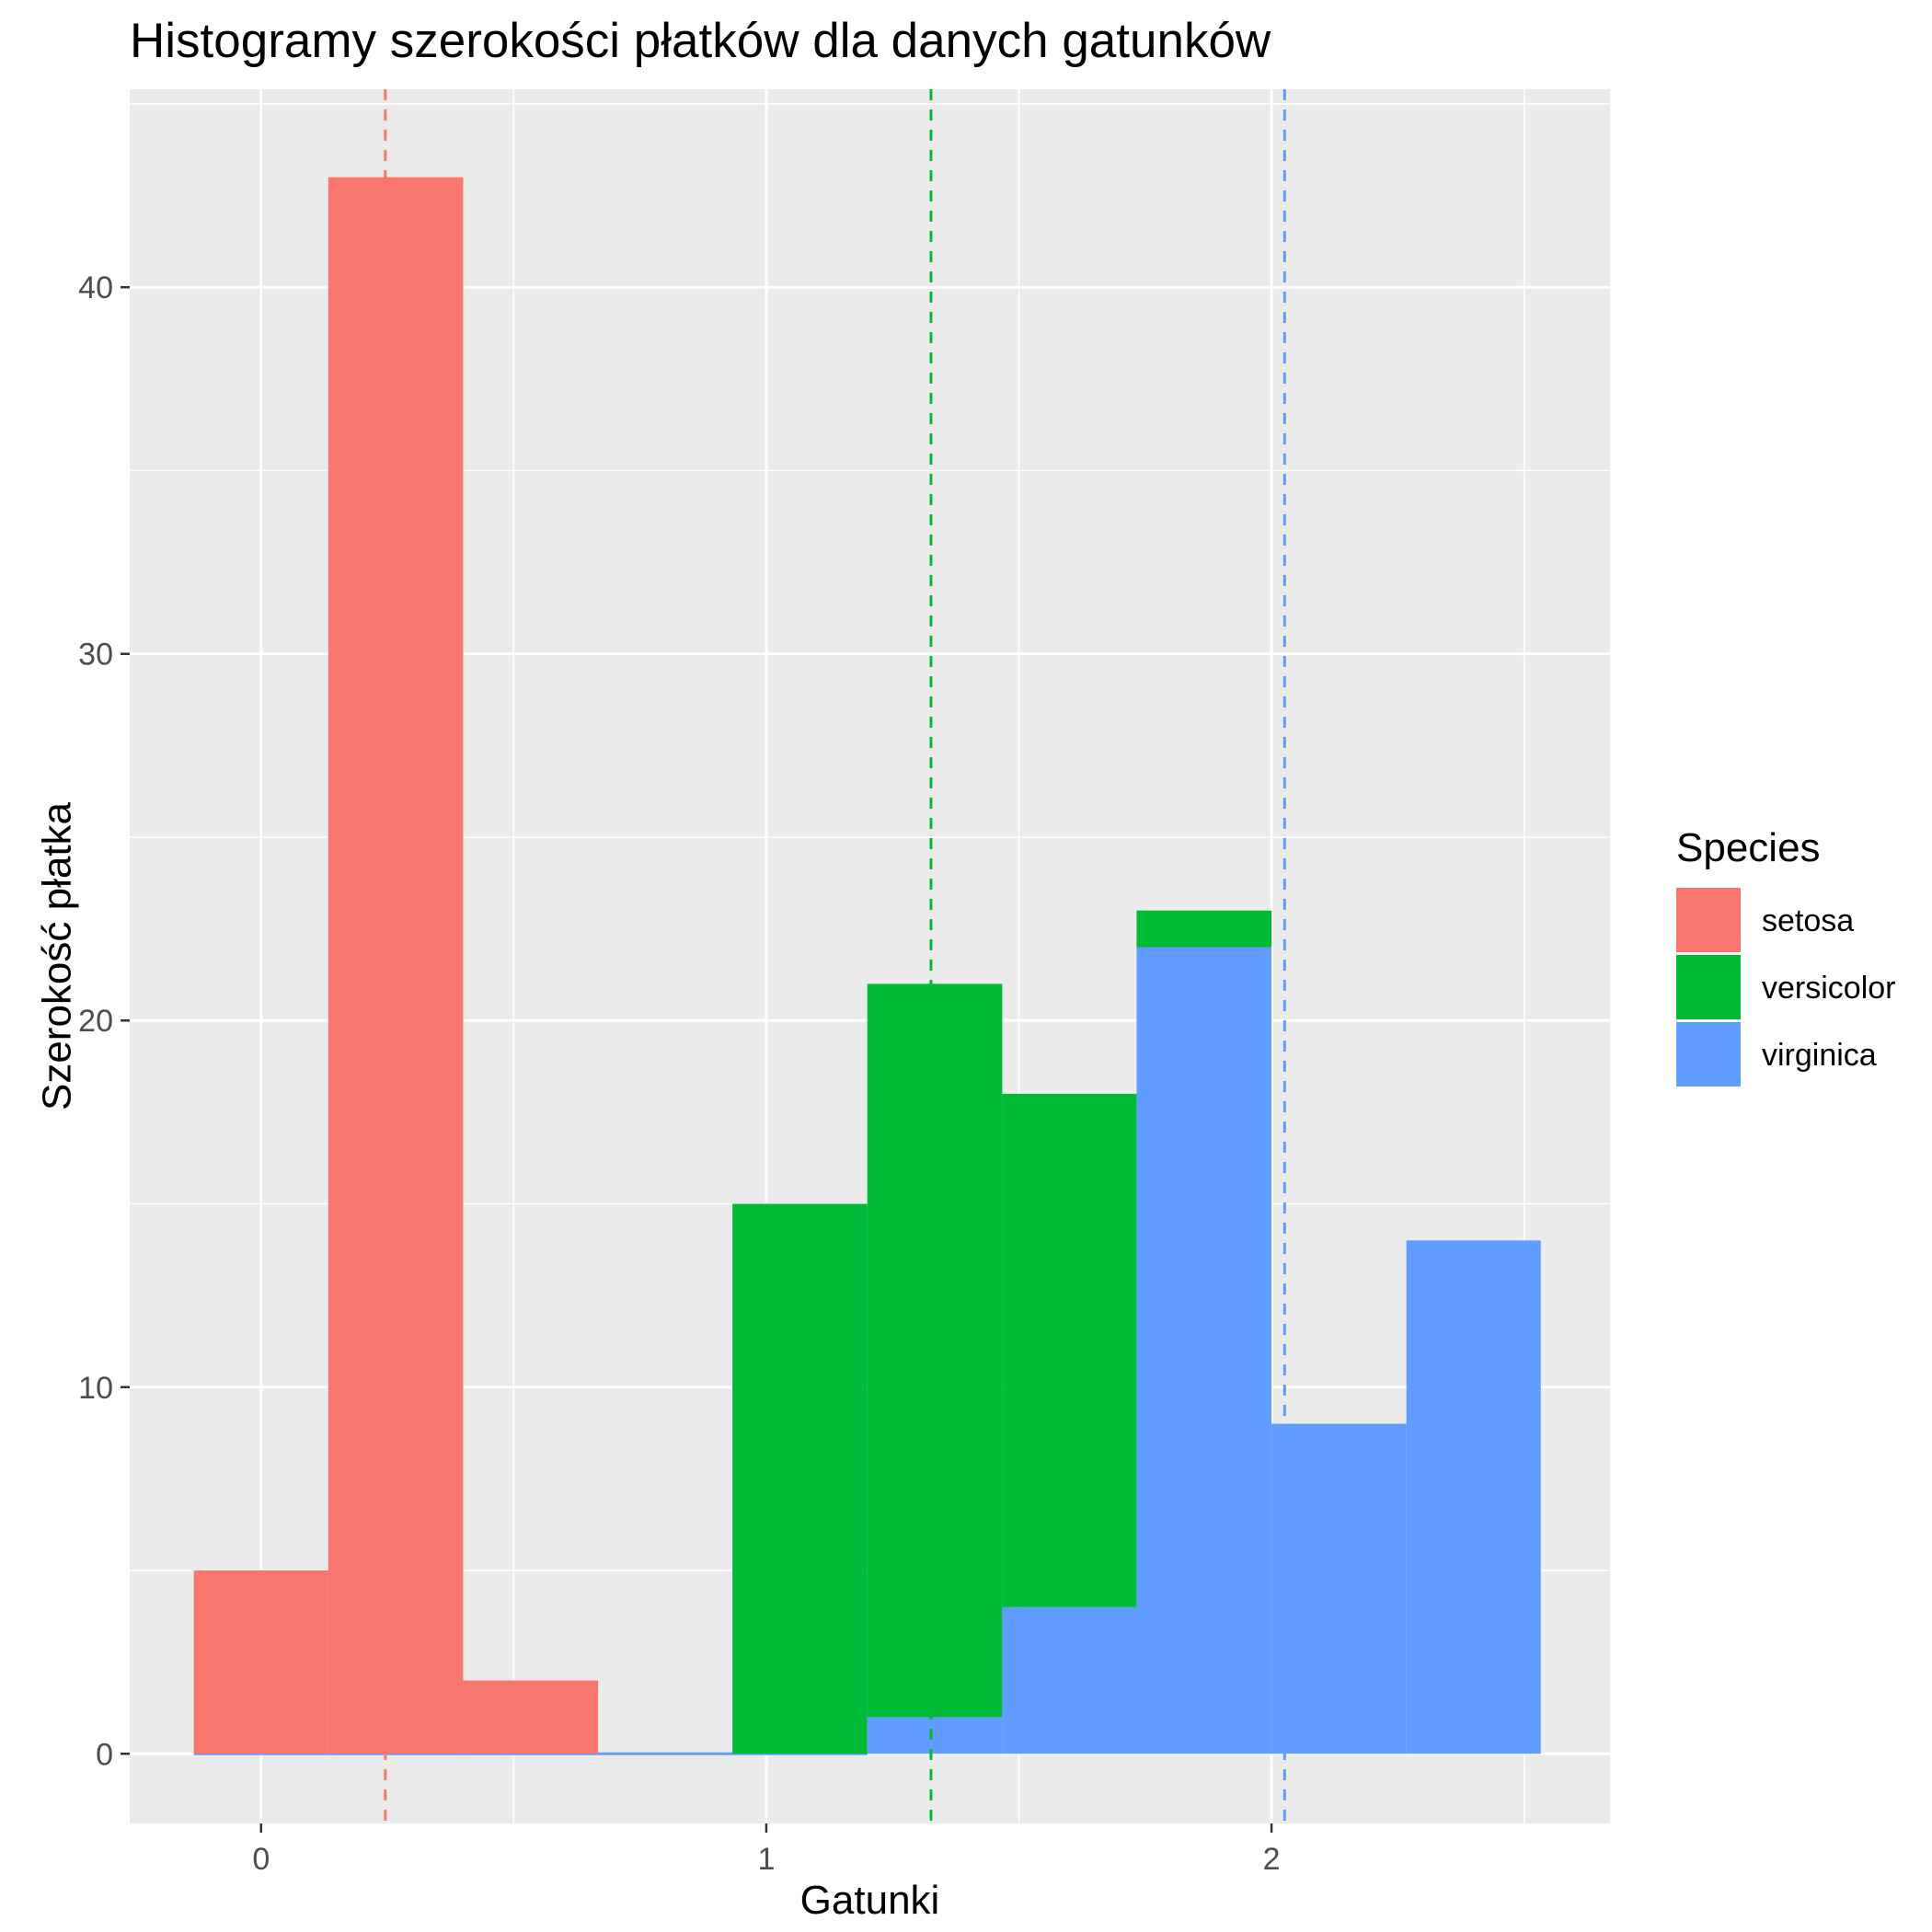 The image size is (1932, 1932). I want to click on x-axis: 0 1 2, so click(766, 1850).